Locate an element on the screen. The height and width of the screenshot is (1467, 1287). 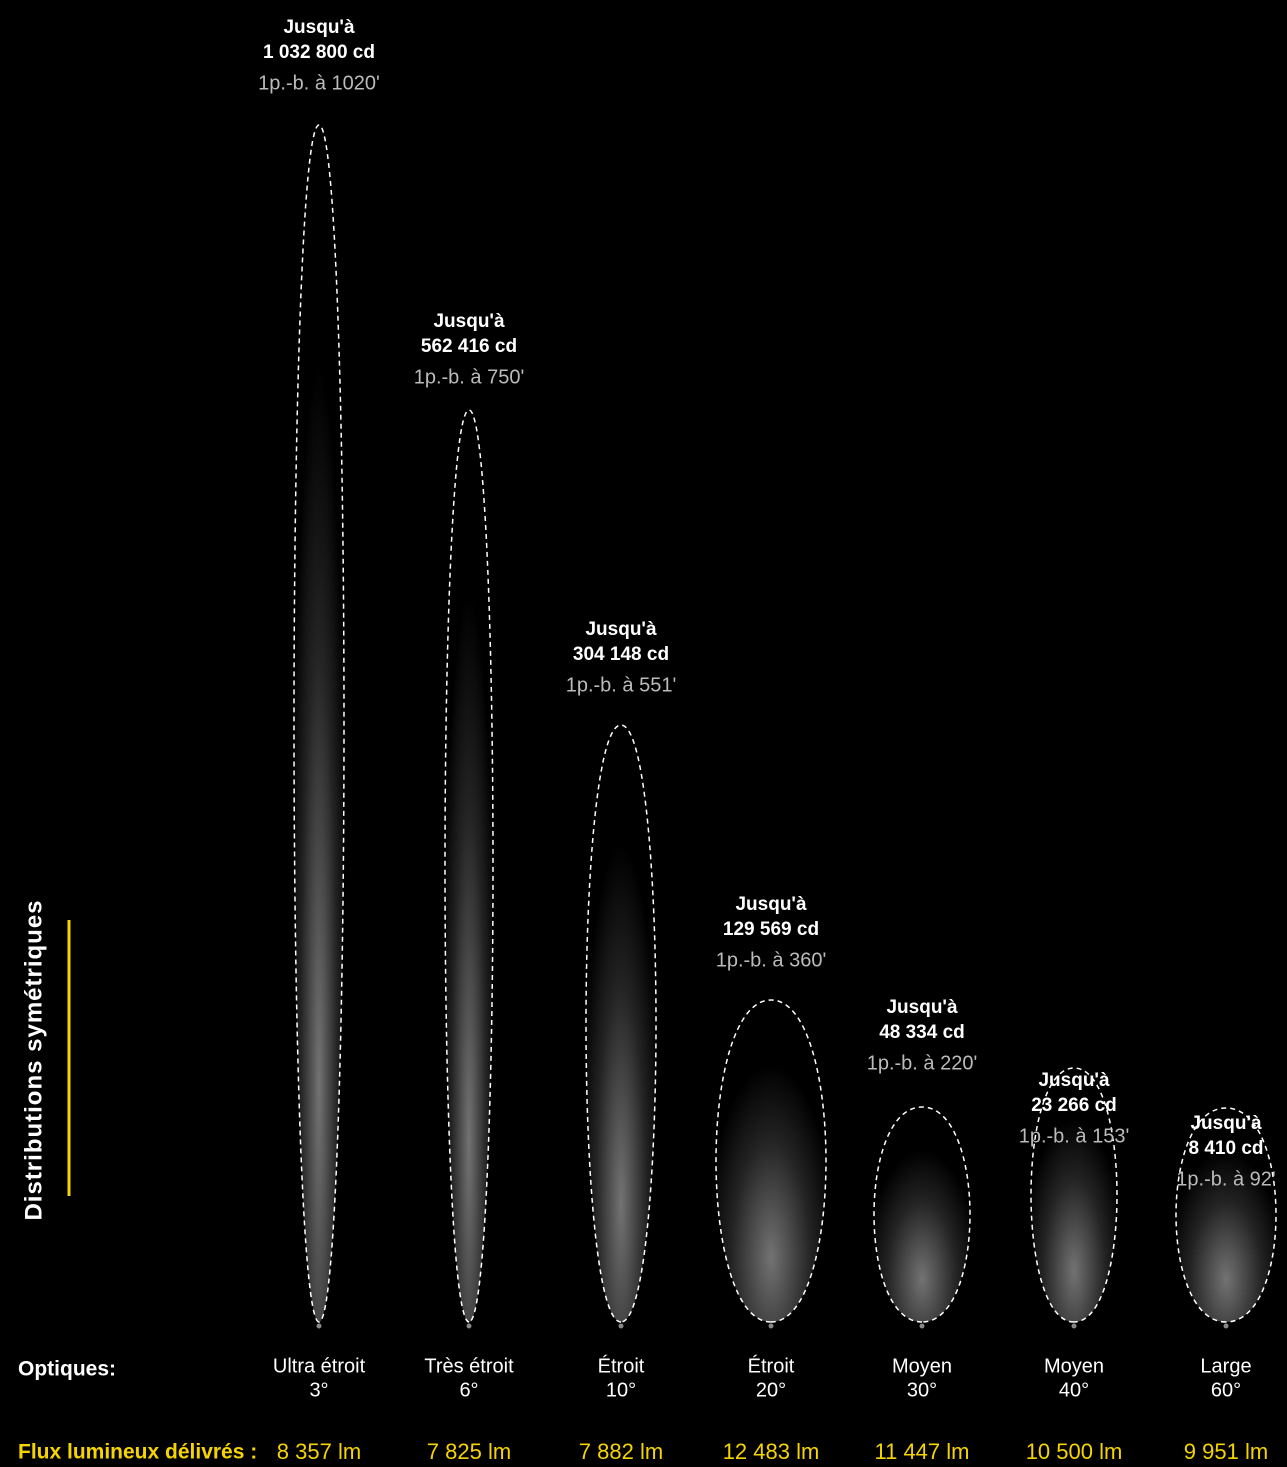
flux-label: Flux lumineux délivrés : is located at coordinates (137, 1452).